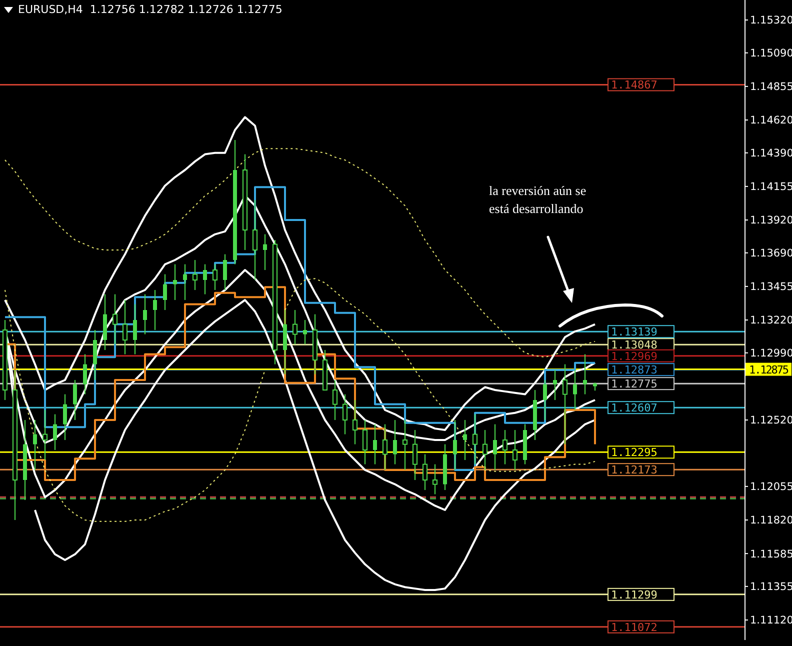  What do you see at coordinates (634, 384) in the screenshot?
I see `ref-line-label: 1.12775` at bounding box center [634, 384].